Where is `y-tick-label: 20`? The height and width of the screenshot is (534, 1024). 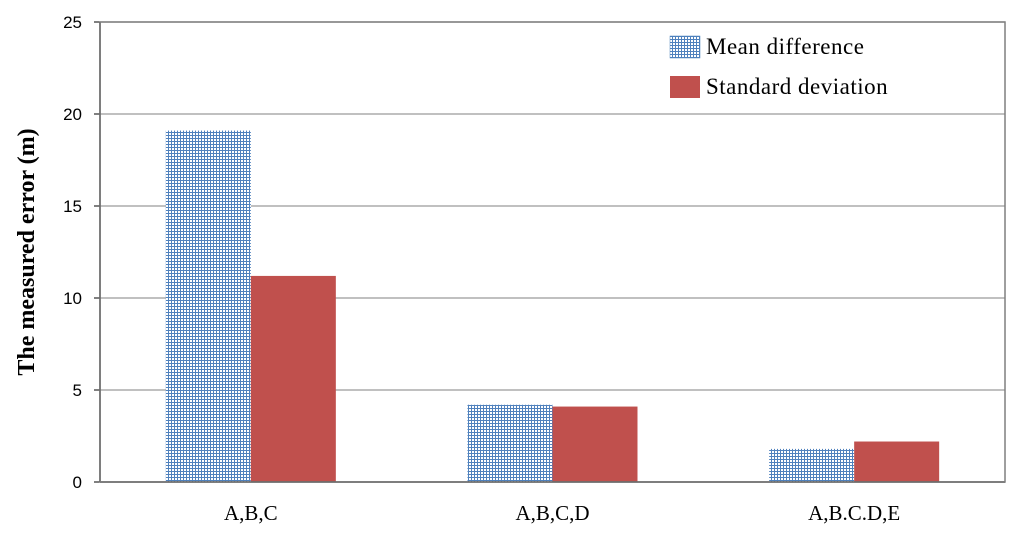 y-tick-label: 20 is located at coordinates (72, 114).